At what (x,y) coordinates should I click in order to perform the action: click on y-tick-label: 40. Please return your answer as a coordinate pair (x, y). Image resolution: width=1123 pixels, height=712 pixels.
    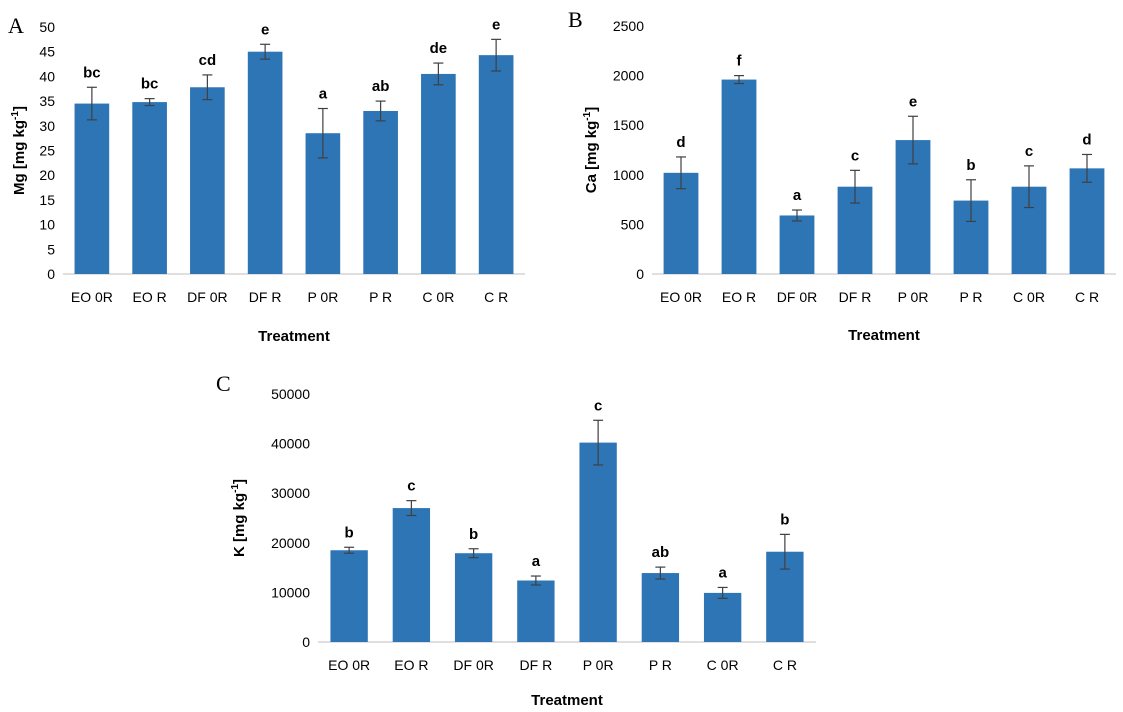
    Looking at the image, I should click on (47, 76).